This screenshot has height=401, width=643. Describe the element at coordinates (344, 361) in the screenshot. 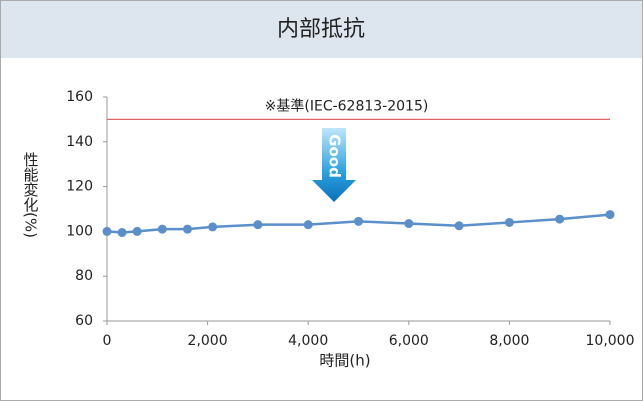

I see `x-axis-label: 時間(h)` at that location.